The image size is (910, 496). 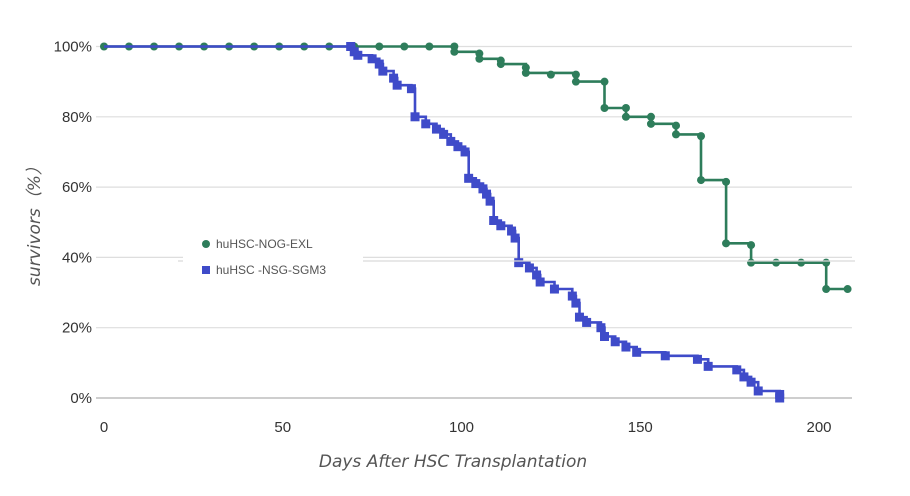 What do you see at coordinates (206, 270) in the screenshot?
I see `legend-marker-huhsc-nsg-sgm3` at bounding box center [206, 270].